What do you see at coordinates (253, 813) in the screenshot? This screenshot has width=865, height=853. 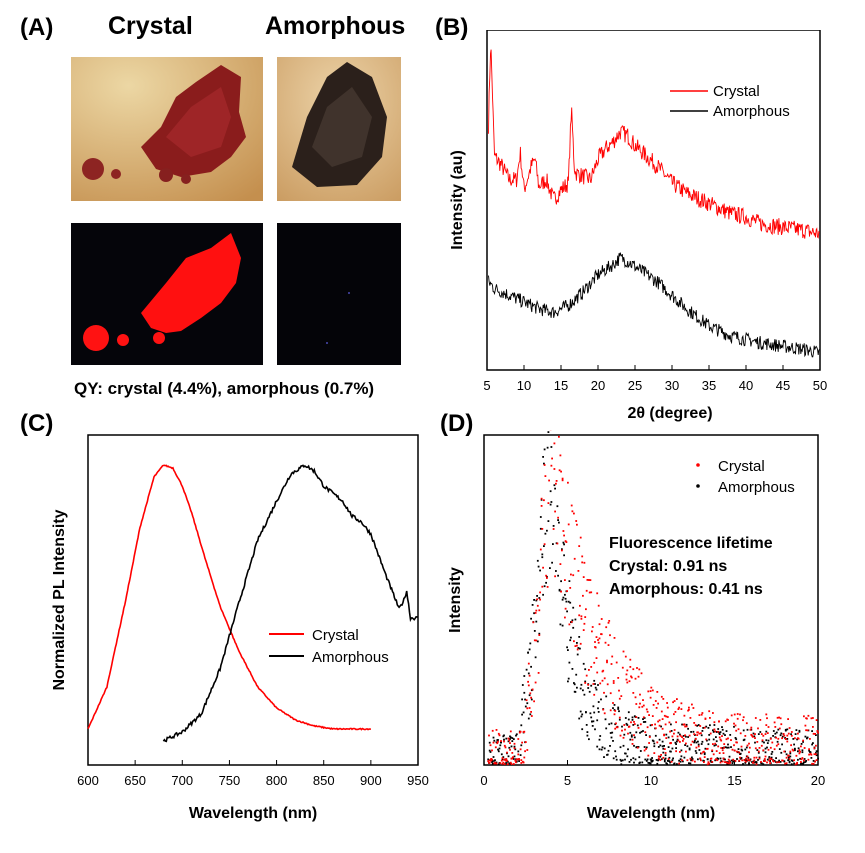 I see `pl-xlabel: Wavelength (nm)` at bounding box center [253, 813].